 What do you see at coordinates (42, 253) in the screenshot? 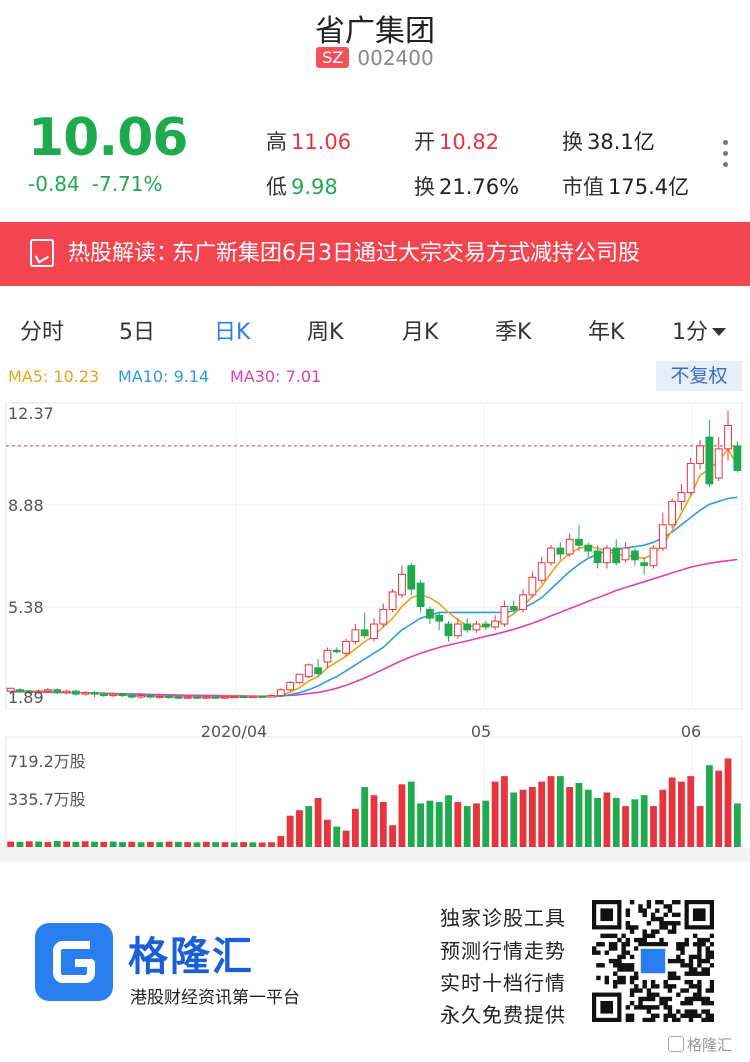
I see `chart-doc-icon` at bounding box center [42, 253].